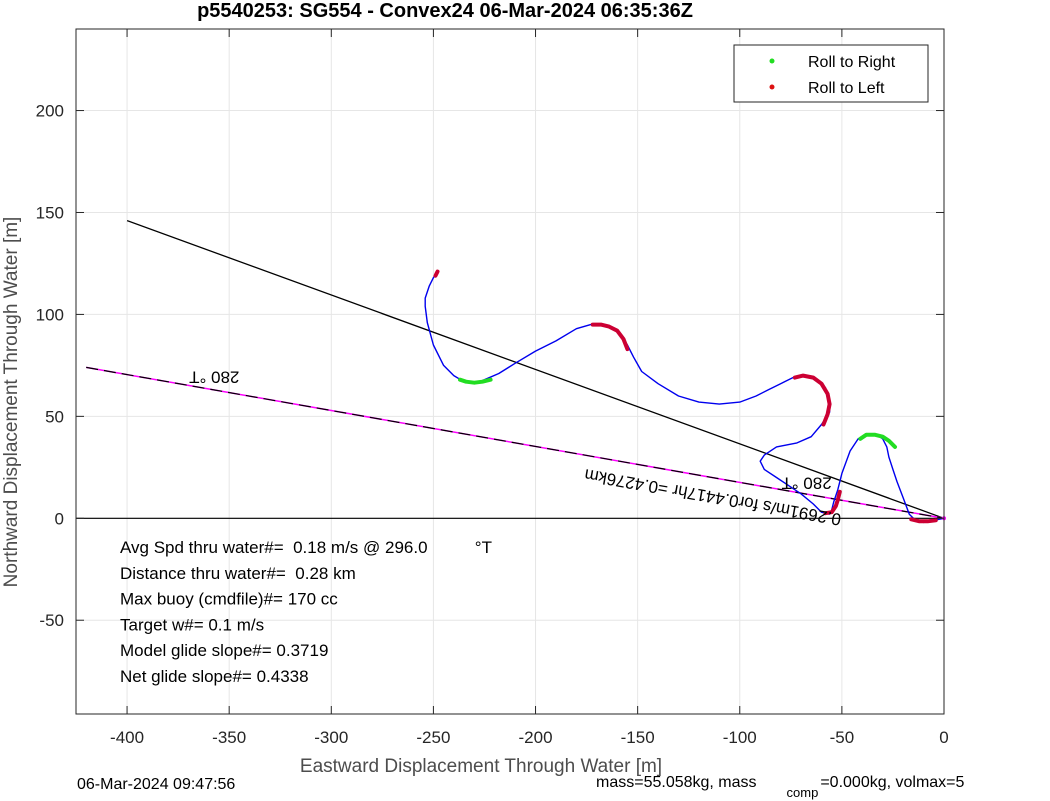 The width and height of the screenshot is (1050, 801). I want to click on stats-line: Distance thru water#= 0.28 km, so click(238, 573).